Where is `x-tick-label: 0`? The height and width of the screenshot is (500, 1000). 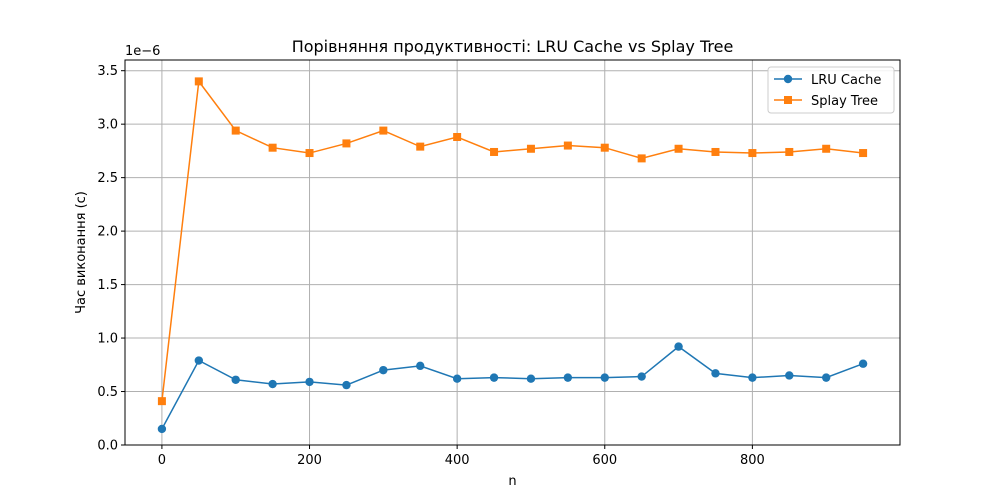
x-tick-label: 0 is located at coordinates (162, 460).